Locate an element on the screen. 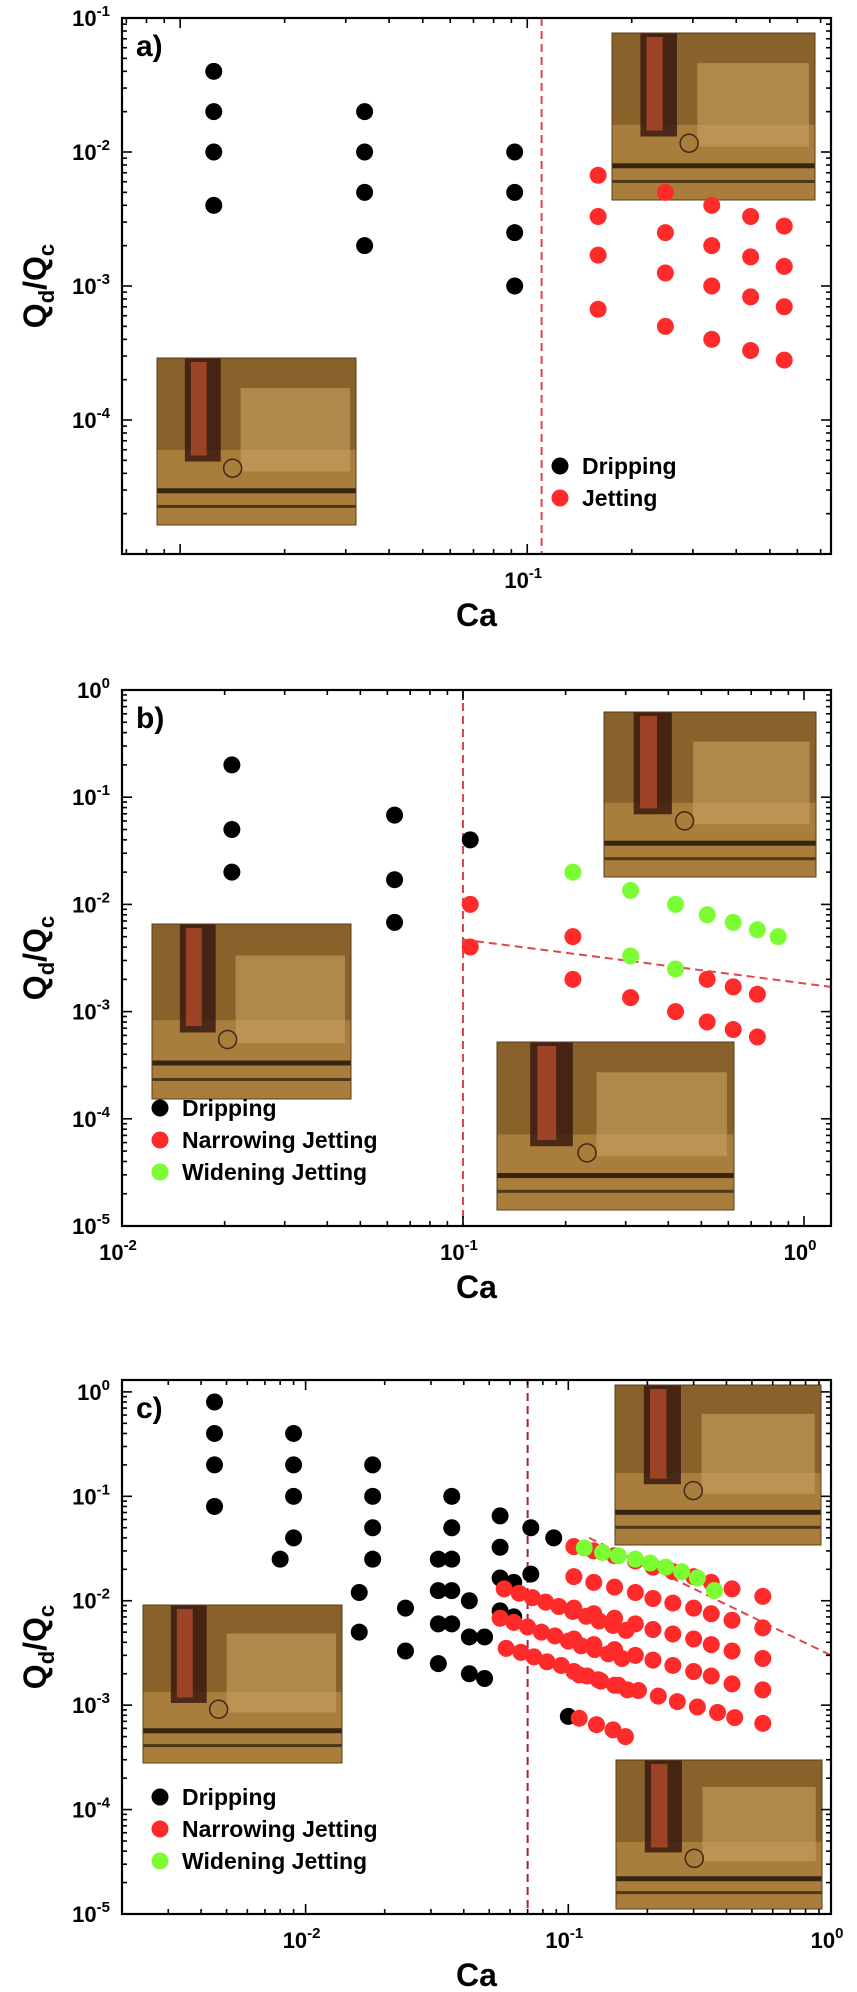  inset-photo-upper-right is located at coordinates (713, 116).